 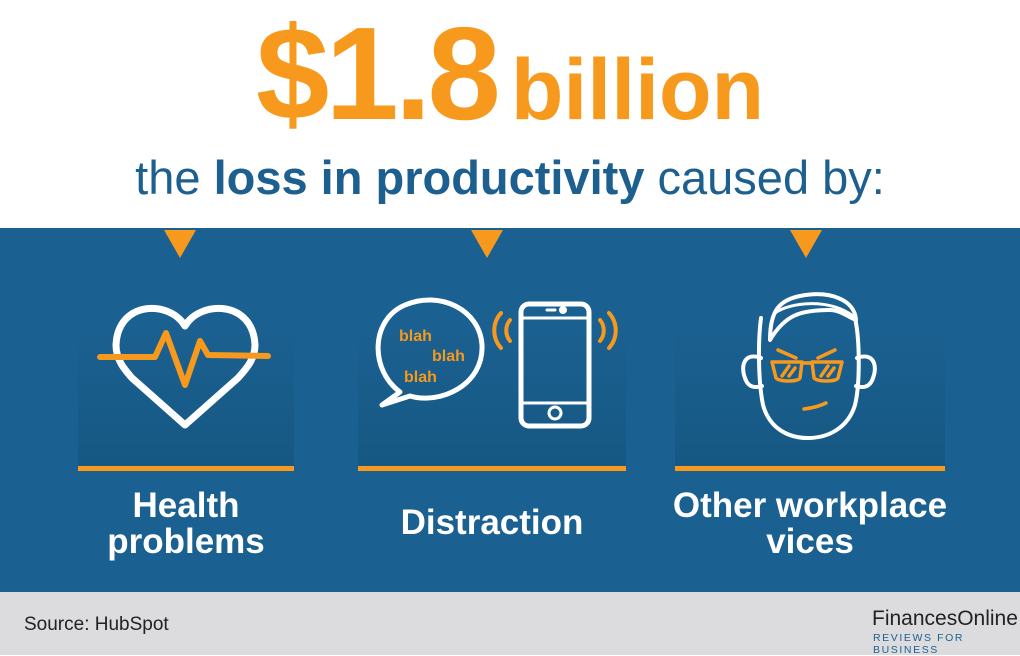 What do you see at coordinates (945, 618) in the screenshot?
I see `brand-name: FinancesOnline` at bounding box center [945, 618].